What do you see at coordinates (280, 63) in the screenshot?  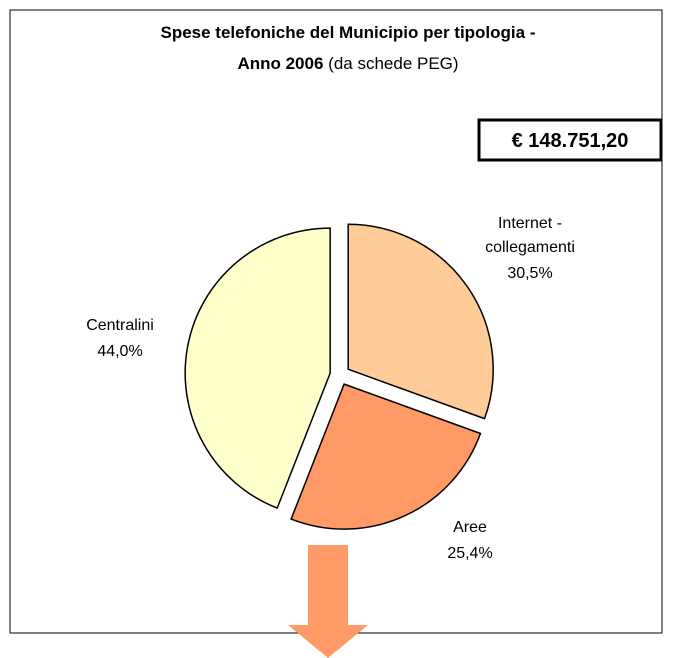 I see `chart-title: Anno 2006` at bounding box center [280, 63].